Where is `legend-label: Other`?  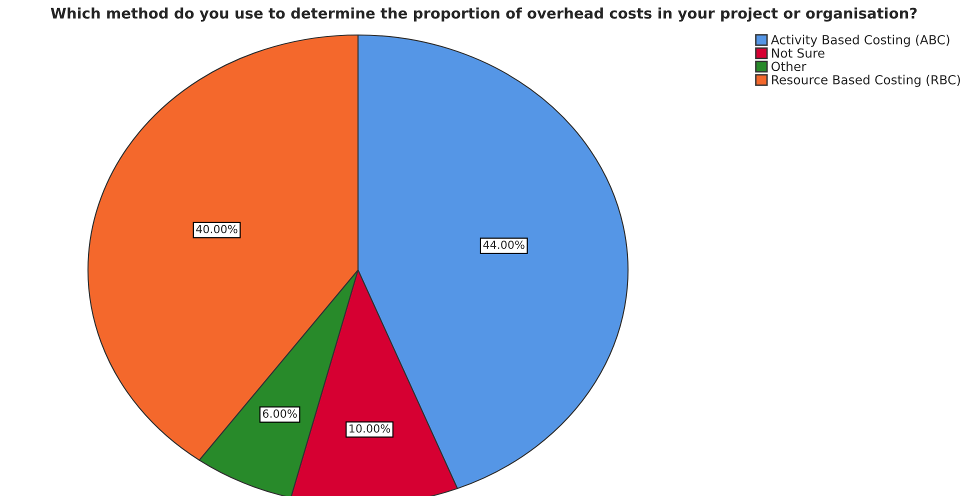 legend-label: Other is located at coordinates (789, 66).